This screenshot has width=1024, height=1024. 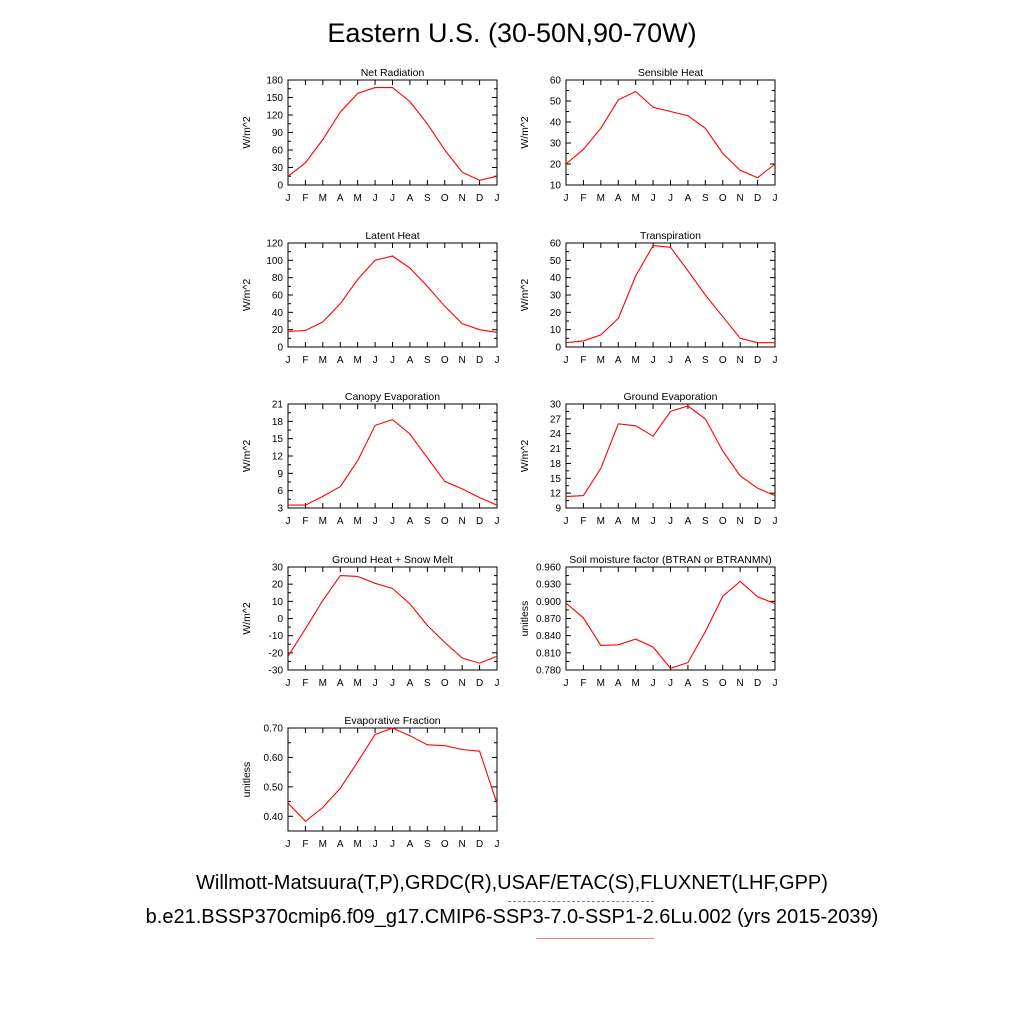 I want to click on y-tick-label: 6, so click(x=280, y=491).